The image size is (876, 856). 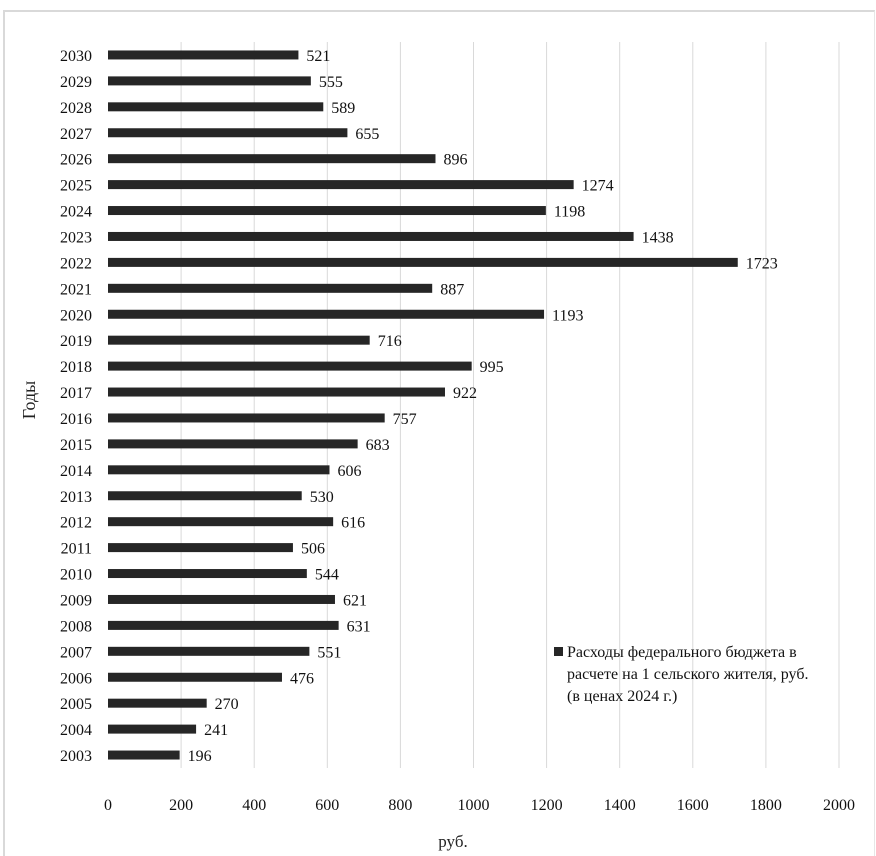 What do you see at coordinates (452, 289) in the screenshot?
I see `data-label: 887` at bounding box center [452, 289].